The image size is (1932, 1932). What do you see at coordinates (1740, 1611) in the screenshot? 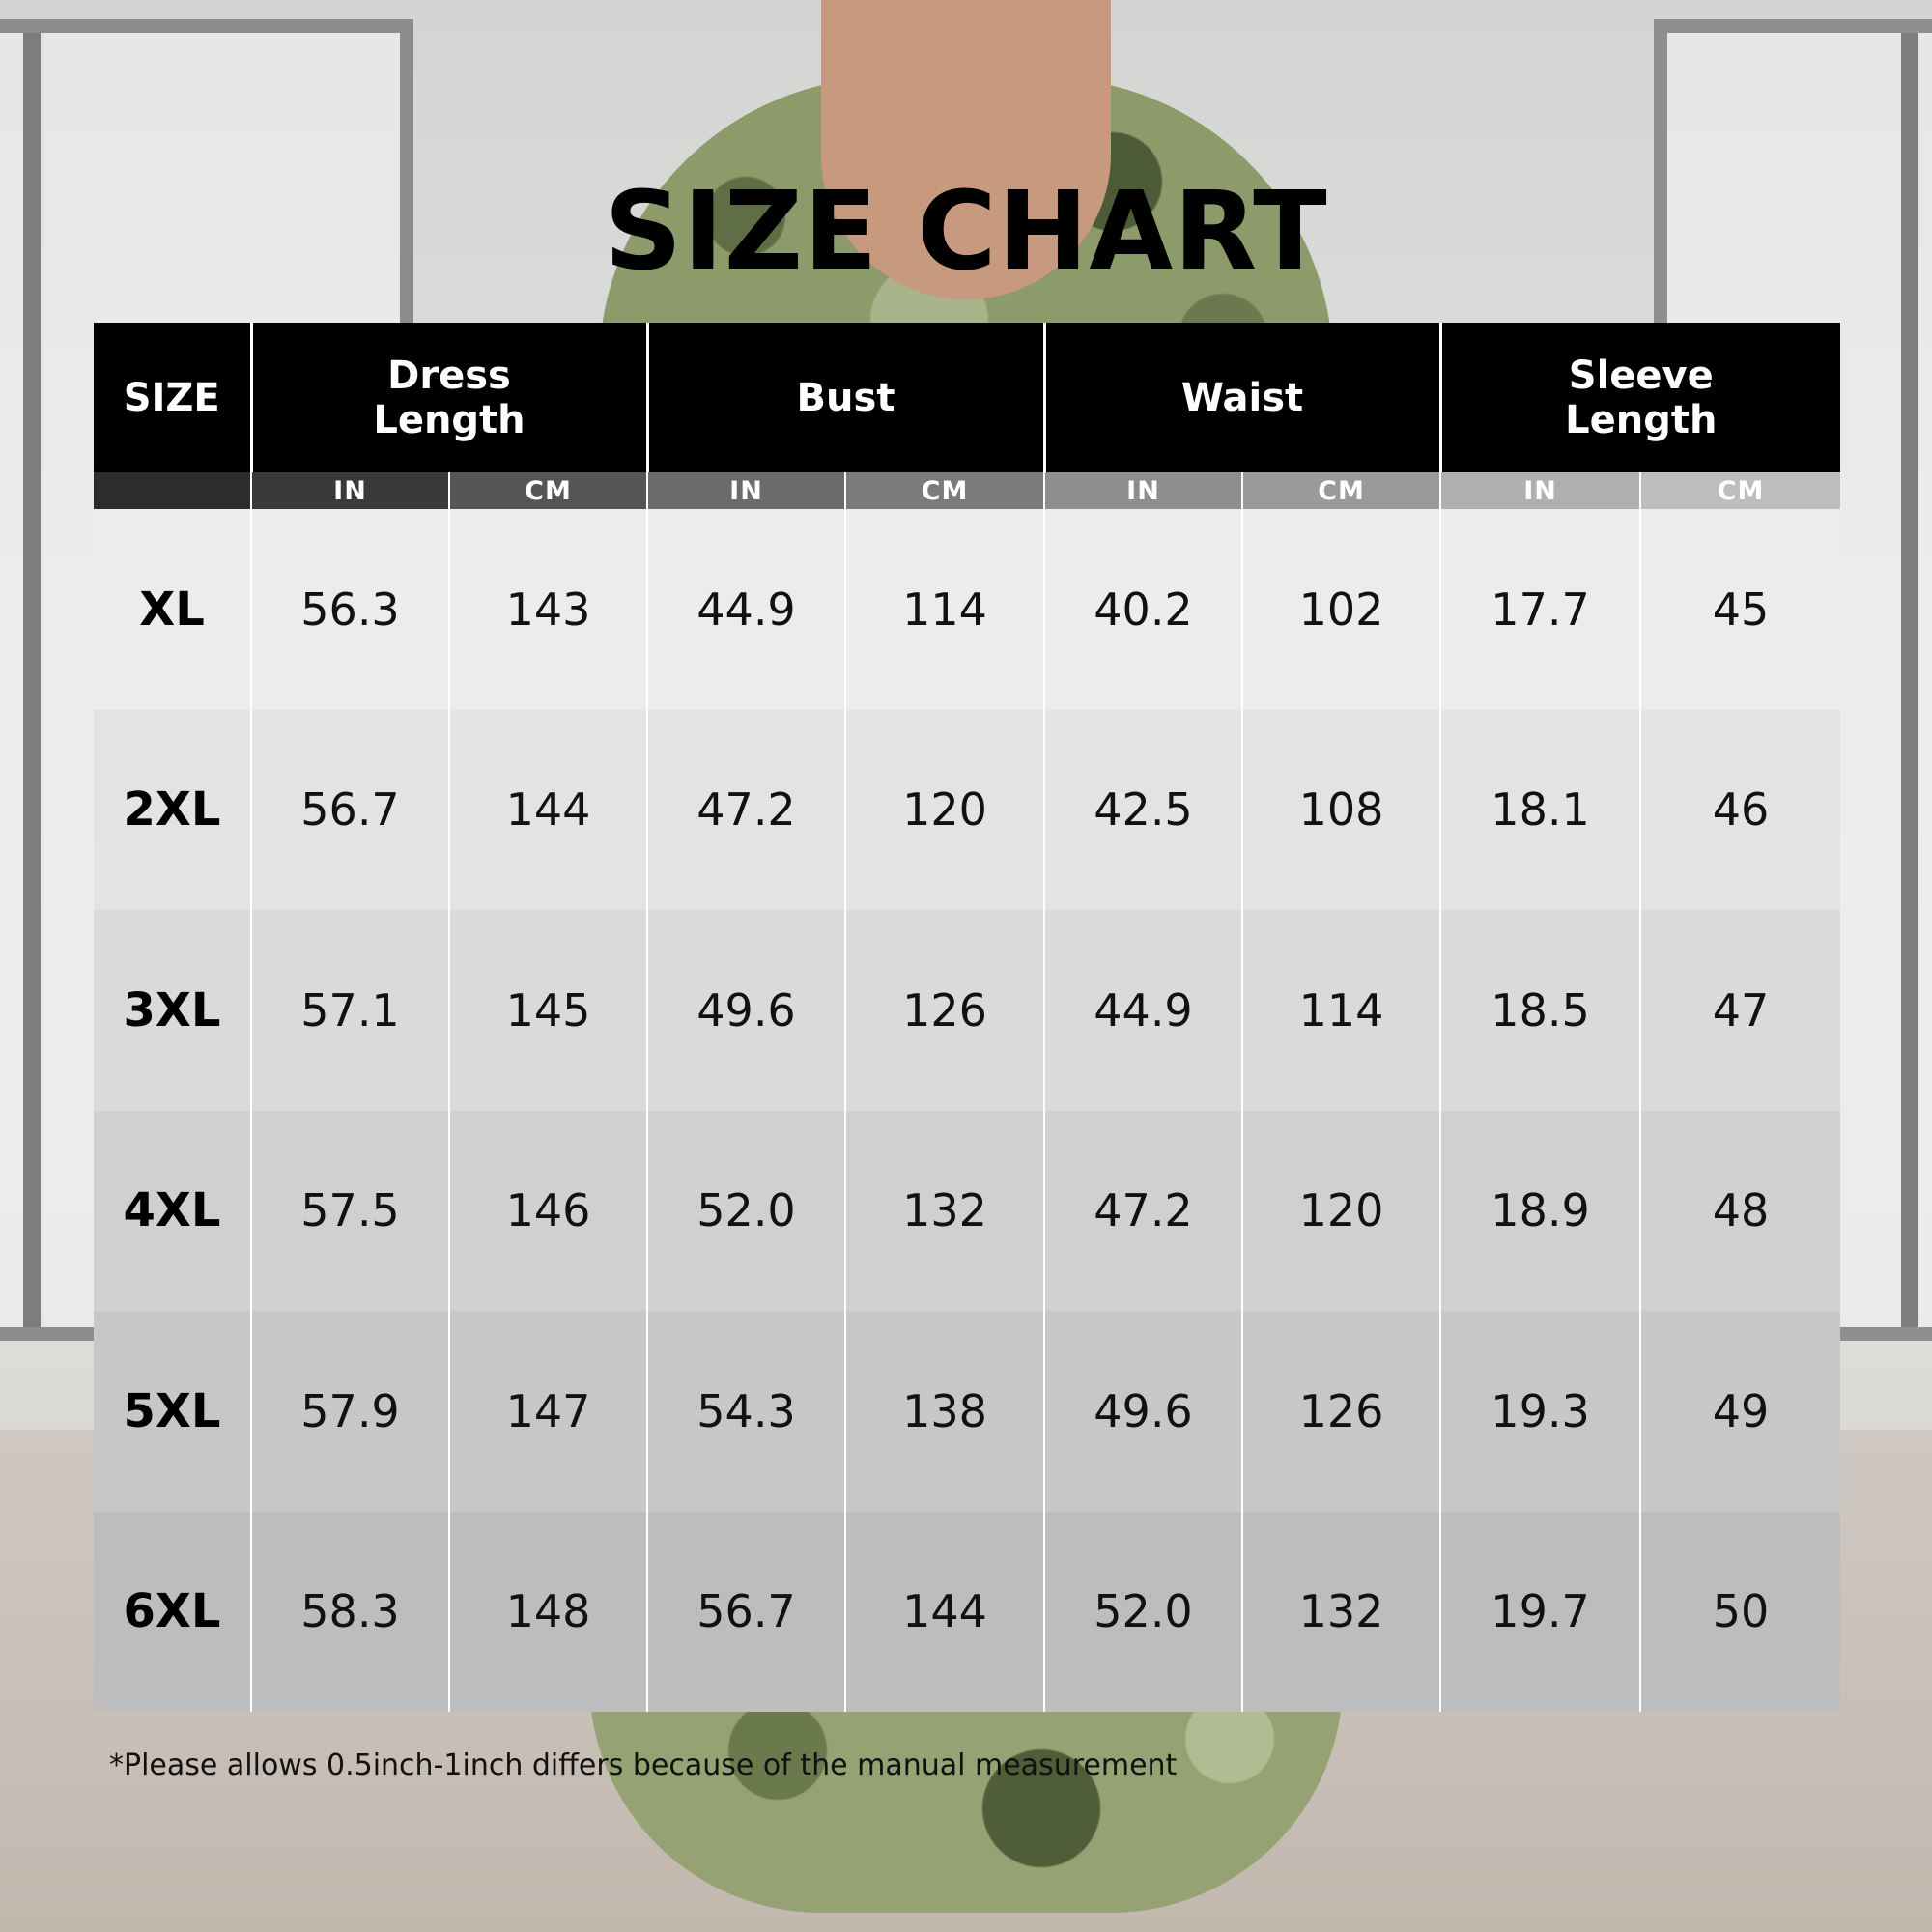
I see `measurement-cell: 50` at bounding box center [1740, 1611].